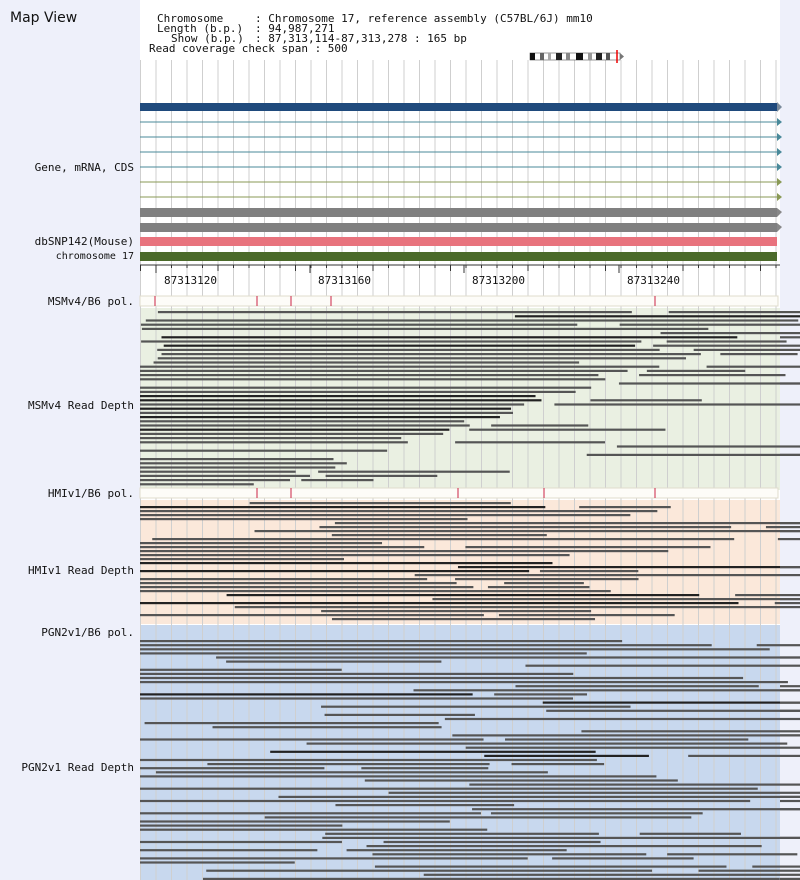 This screenshot has width=800, height=880. What do you see at coordinates (458, 227) in the screenshot?
I see `cds-feature` at bounding box center [458, 227].